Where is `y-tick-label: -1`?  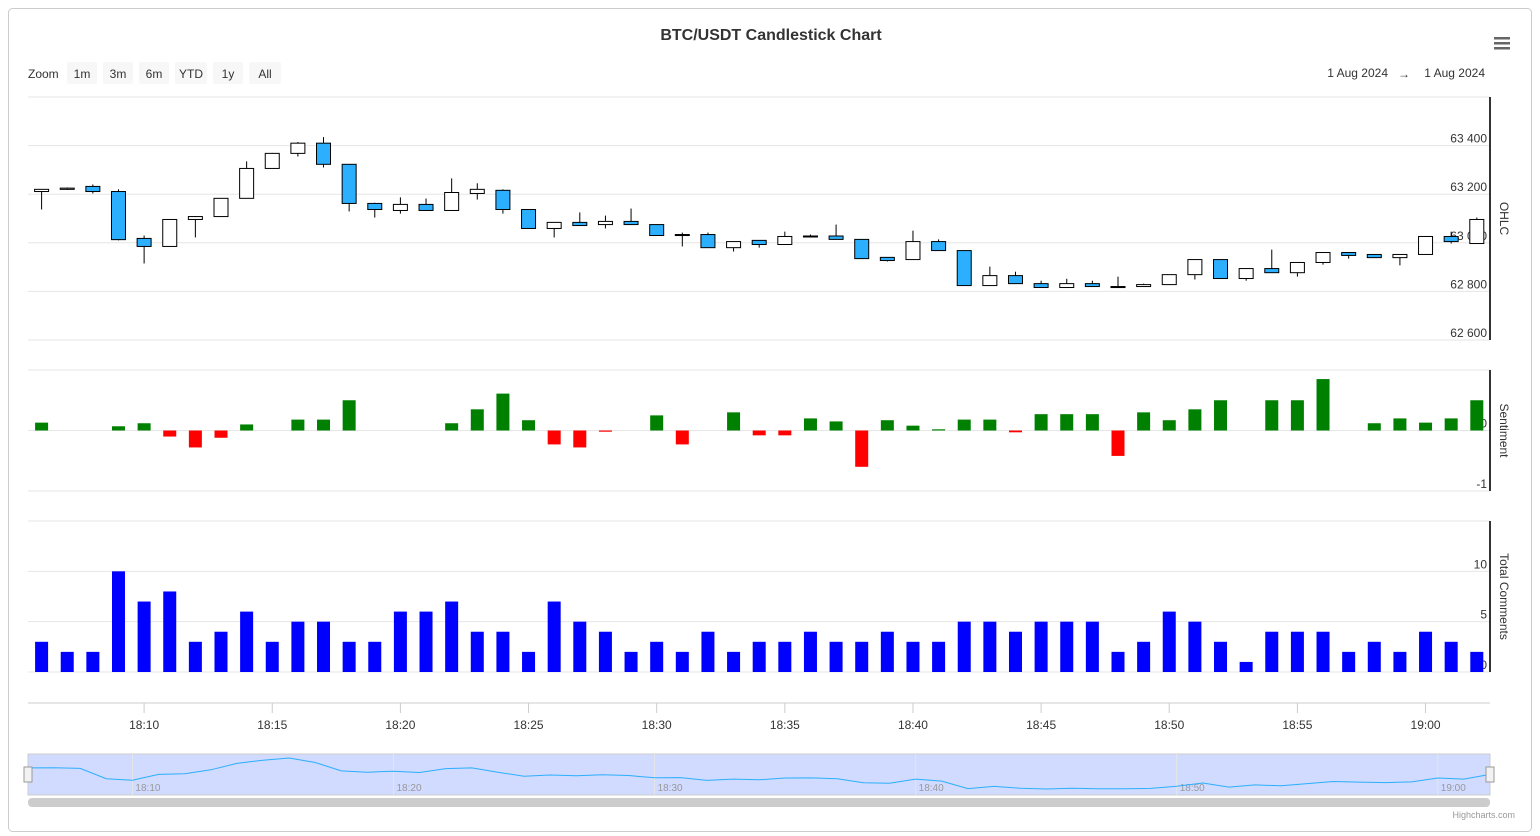
y-tick-label: -1 is located at coordinates (1481, 484).